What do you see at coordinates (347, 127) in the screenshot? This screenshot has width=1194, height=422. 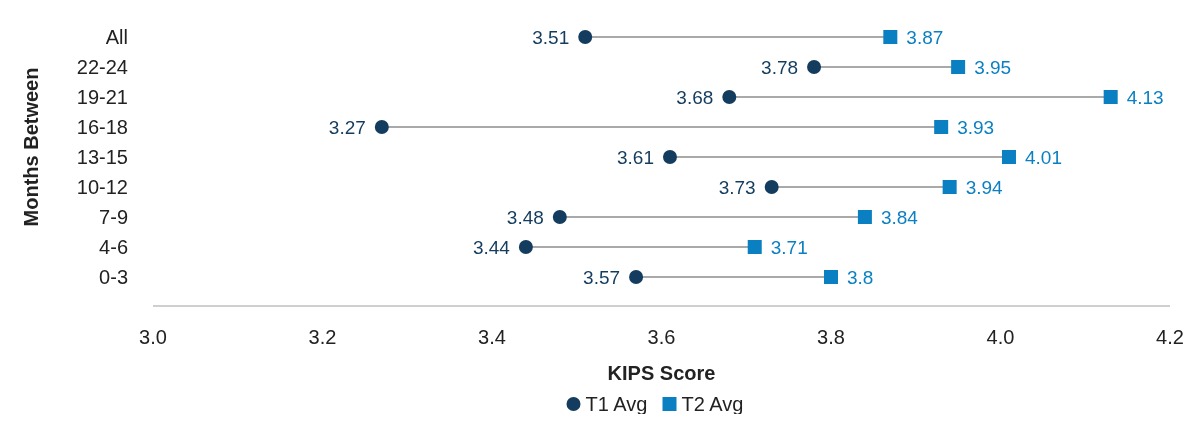 I see `data-label: 3.27` at bounding box center [347, 127].